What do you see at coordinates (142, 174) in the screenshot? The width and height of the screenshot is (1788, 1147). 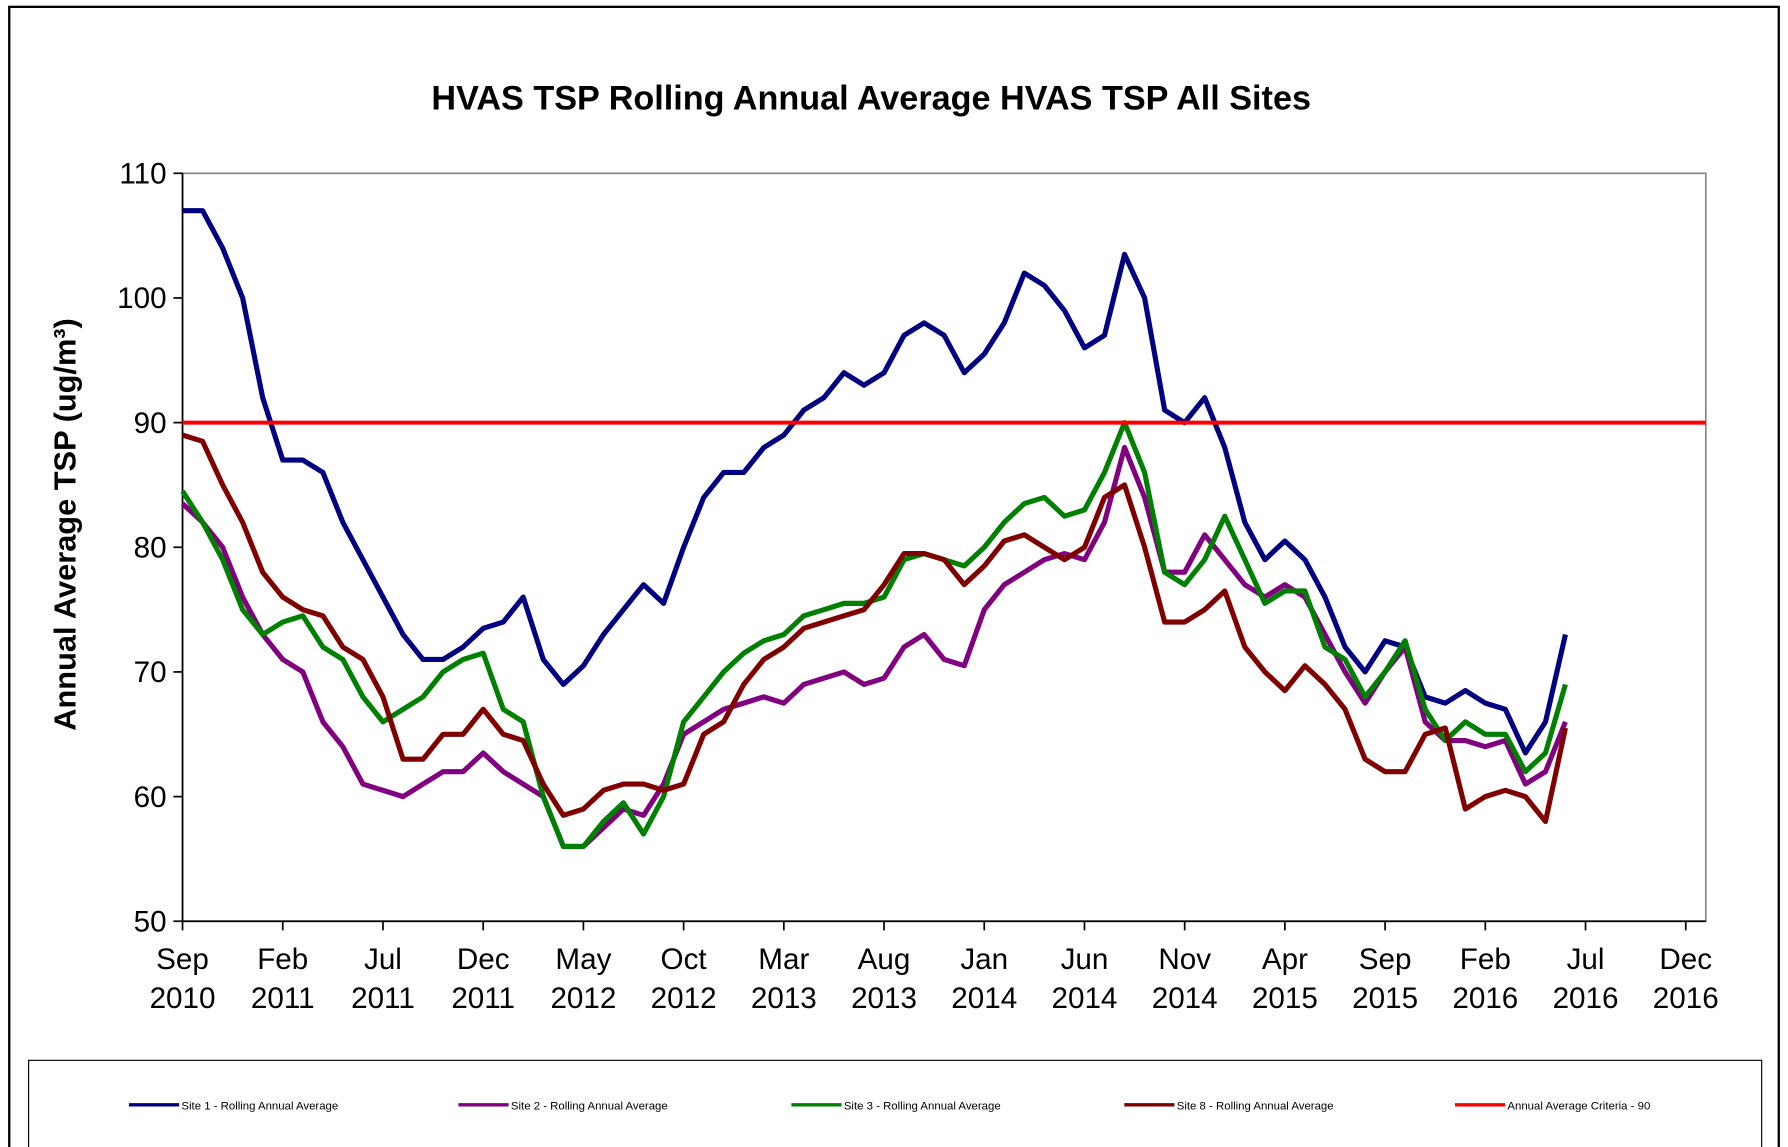 I see `y-tick-label: 110` at bounding box center [142, 174].